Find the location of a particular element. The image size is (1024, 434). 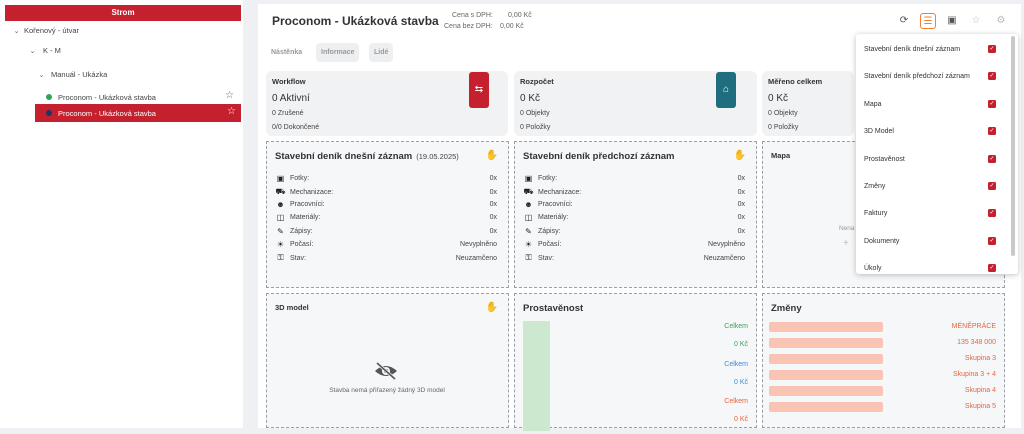

menu-item-faktury: Faktury ✓ is located at coordinates (930, 213).